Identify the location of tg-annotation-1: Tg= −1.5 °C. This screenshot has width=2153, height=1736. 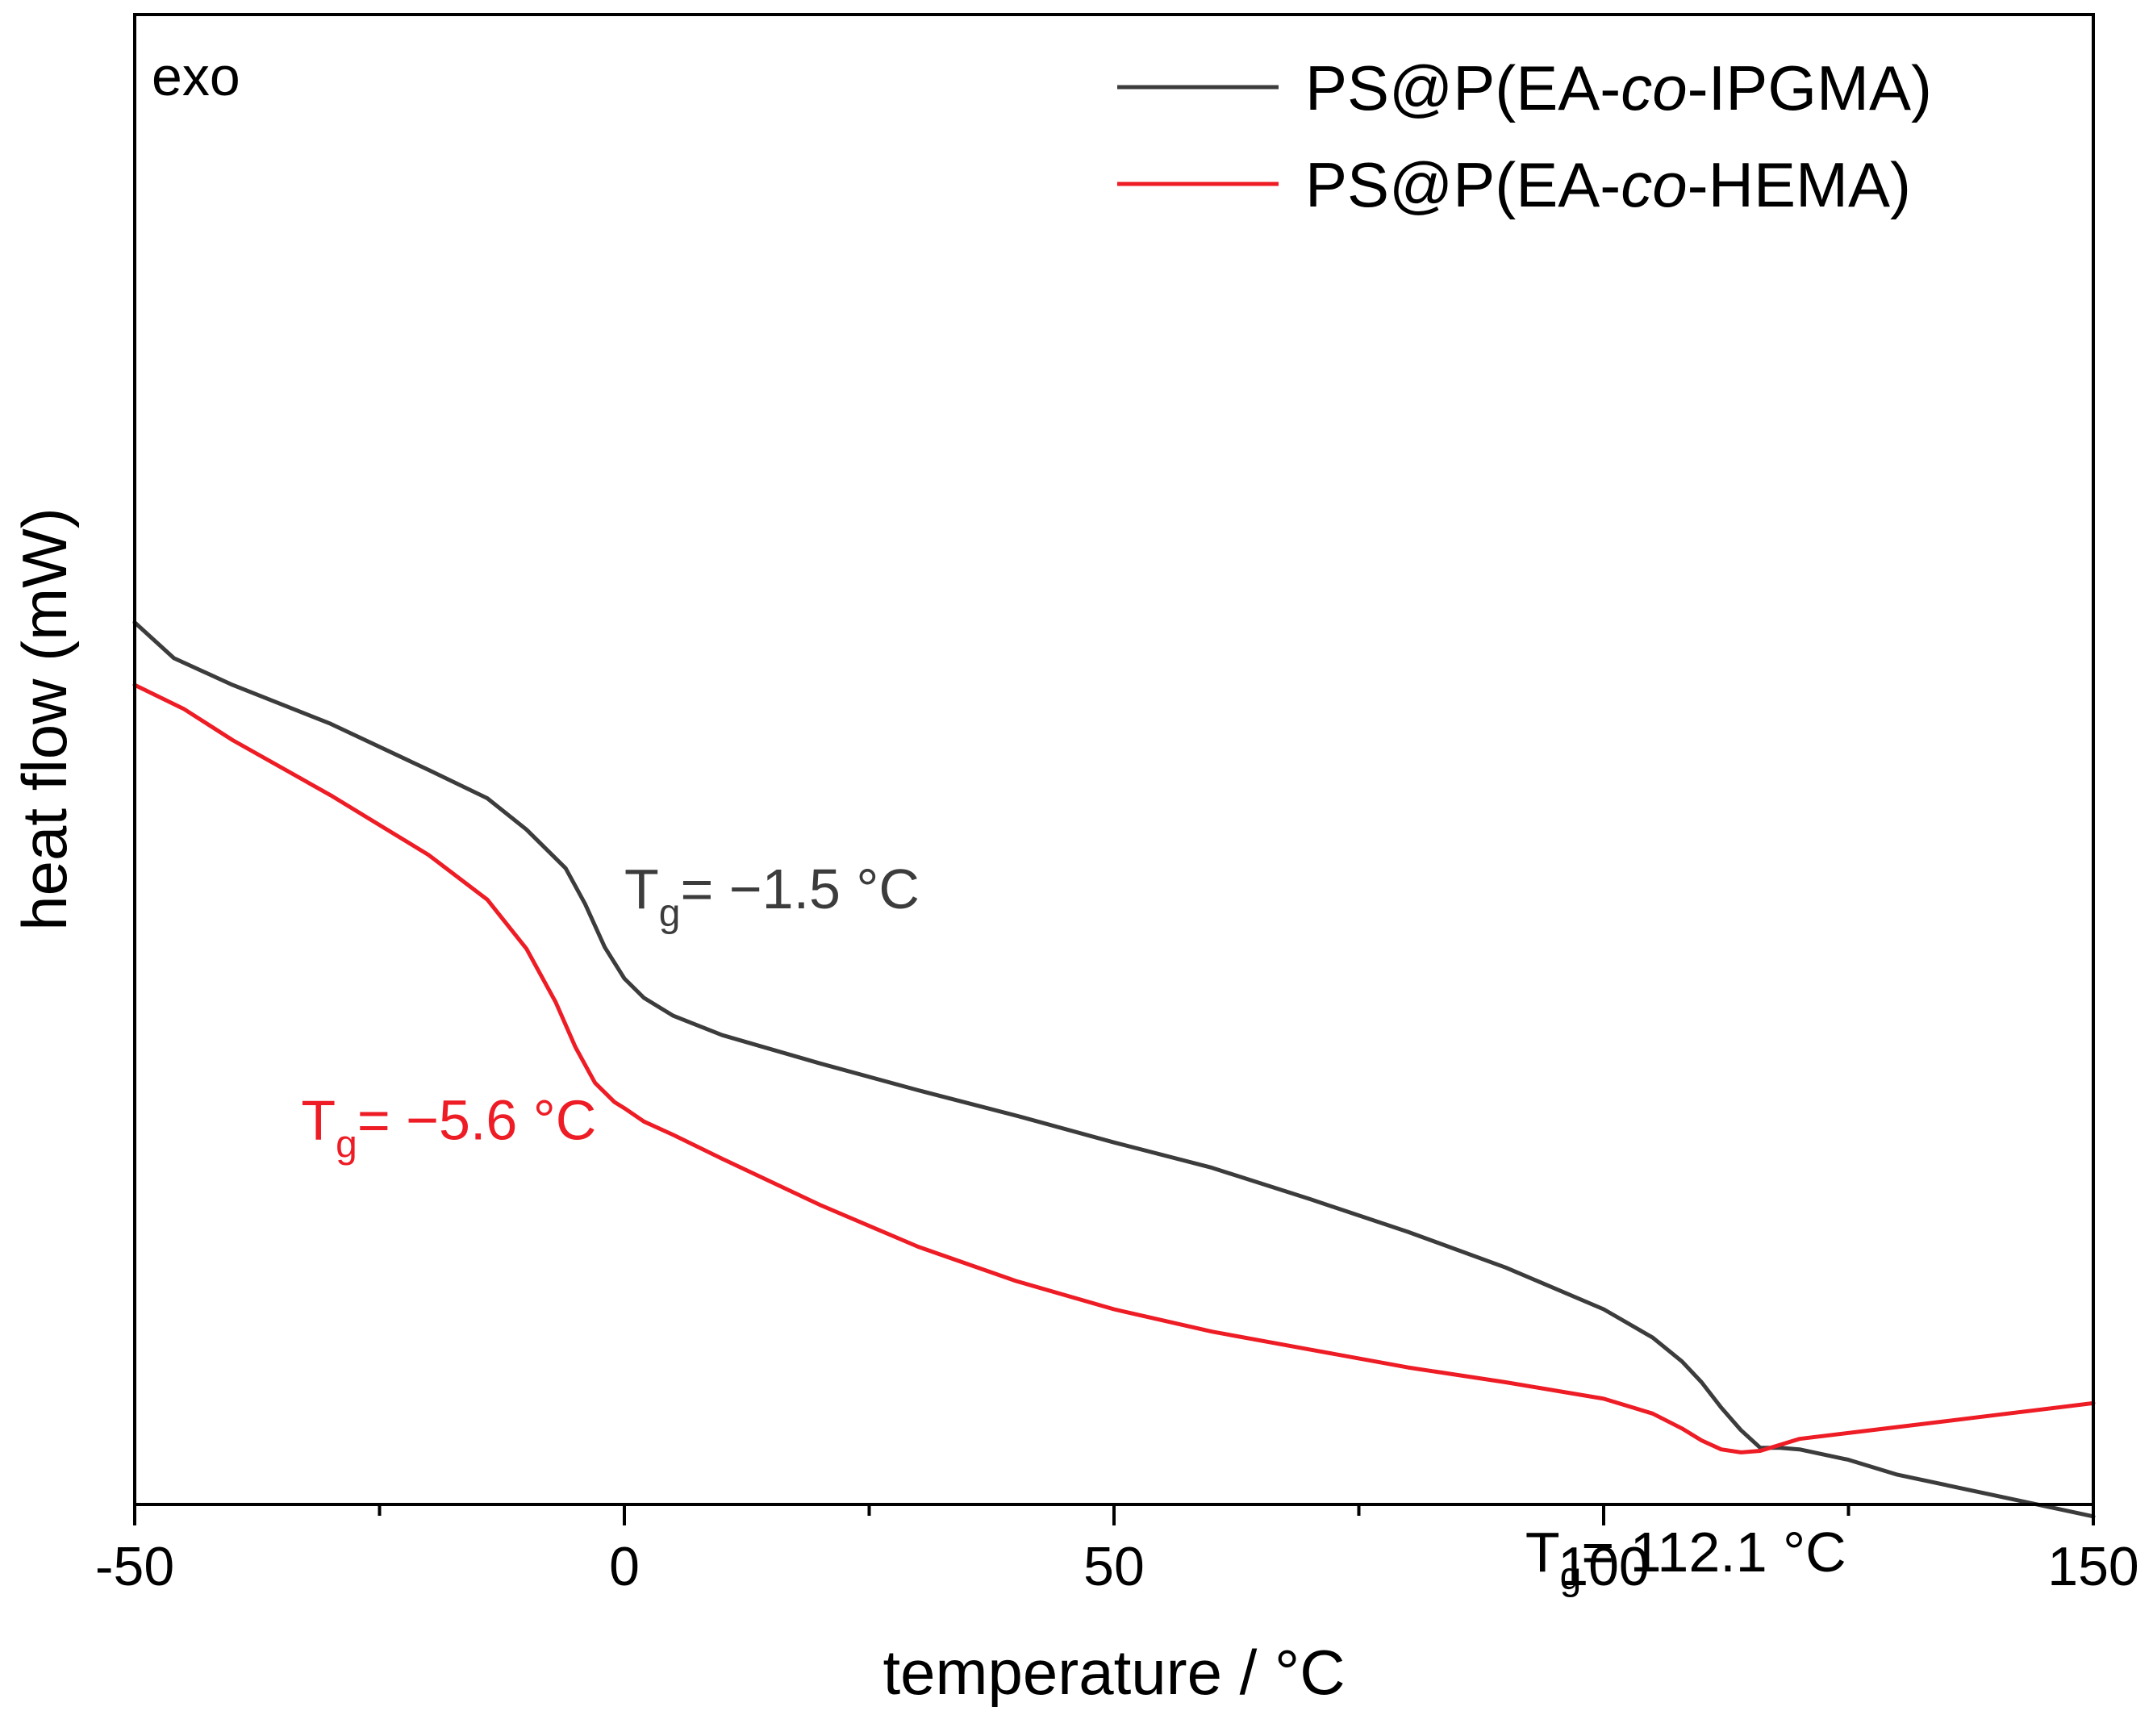
(772, 897).